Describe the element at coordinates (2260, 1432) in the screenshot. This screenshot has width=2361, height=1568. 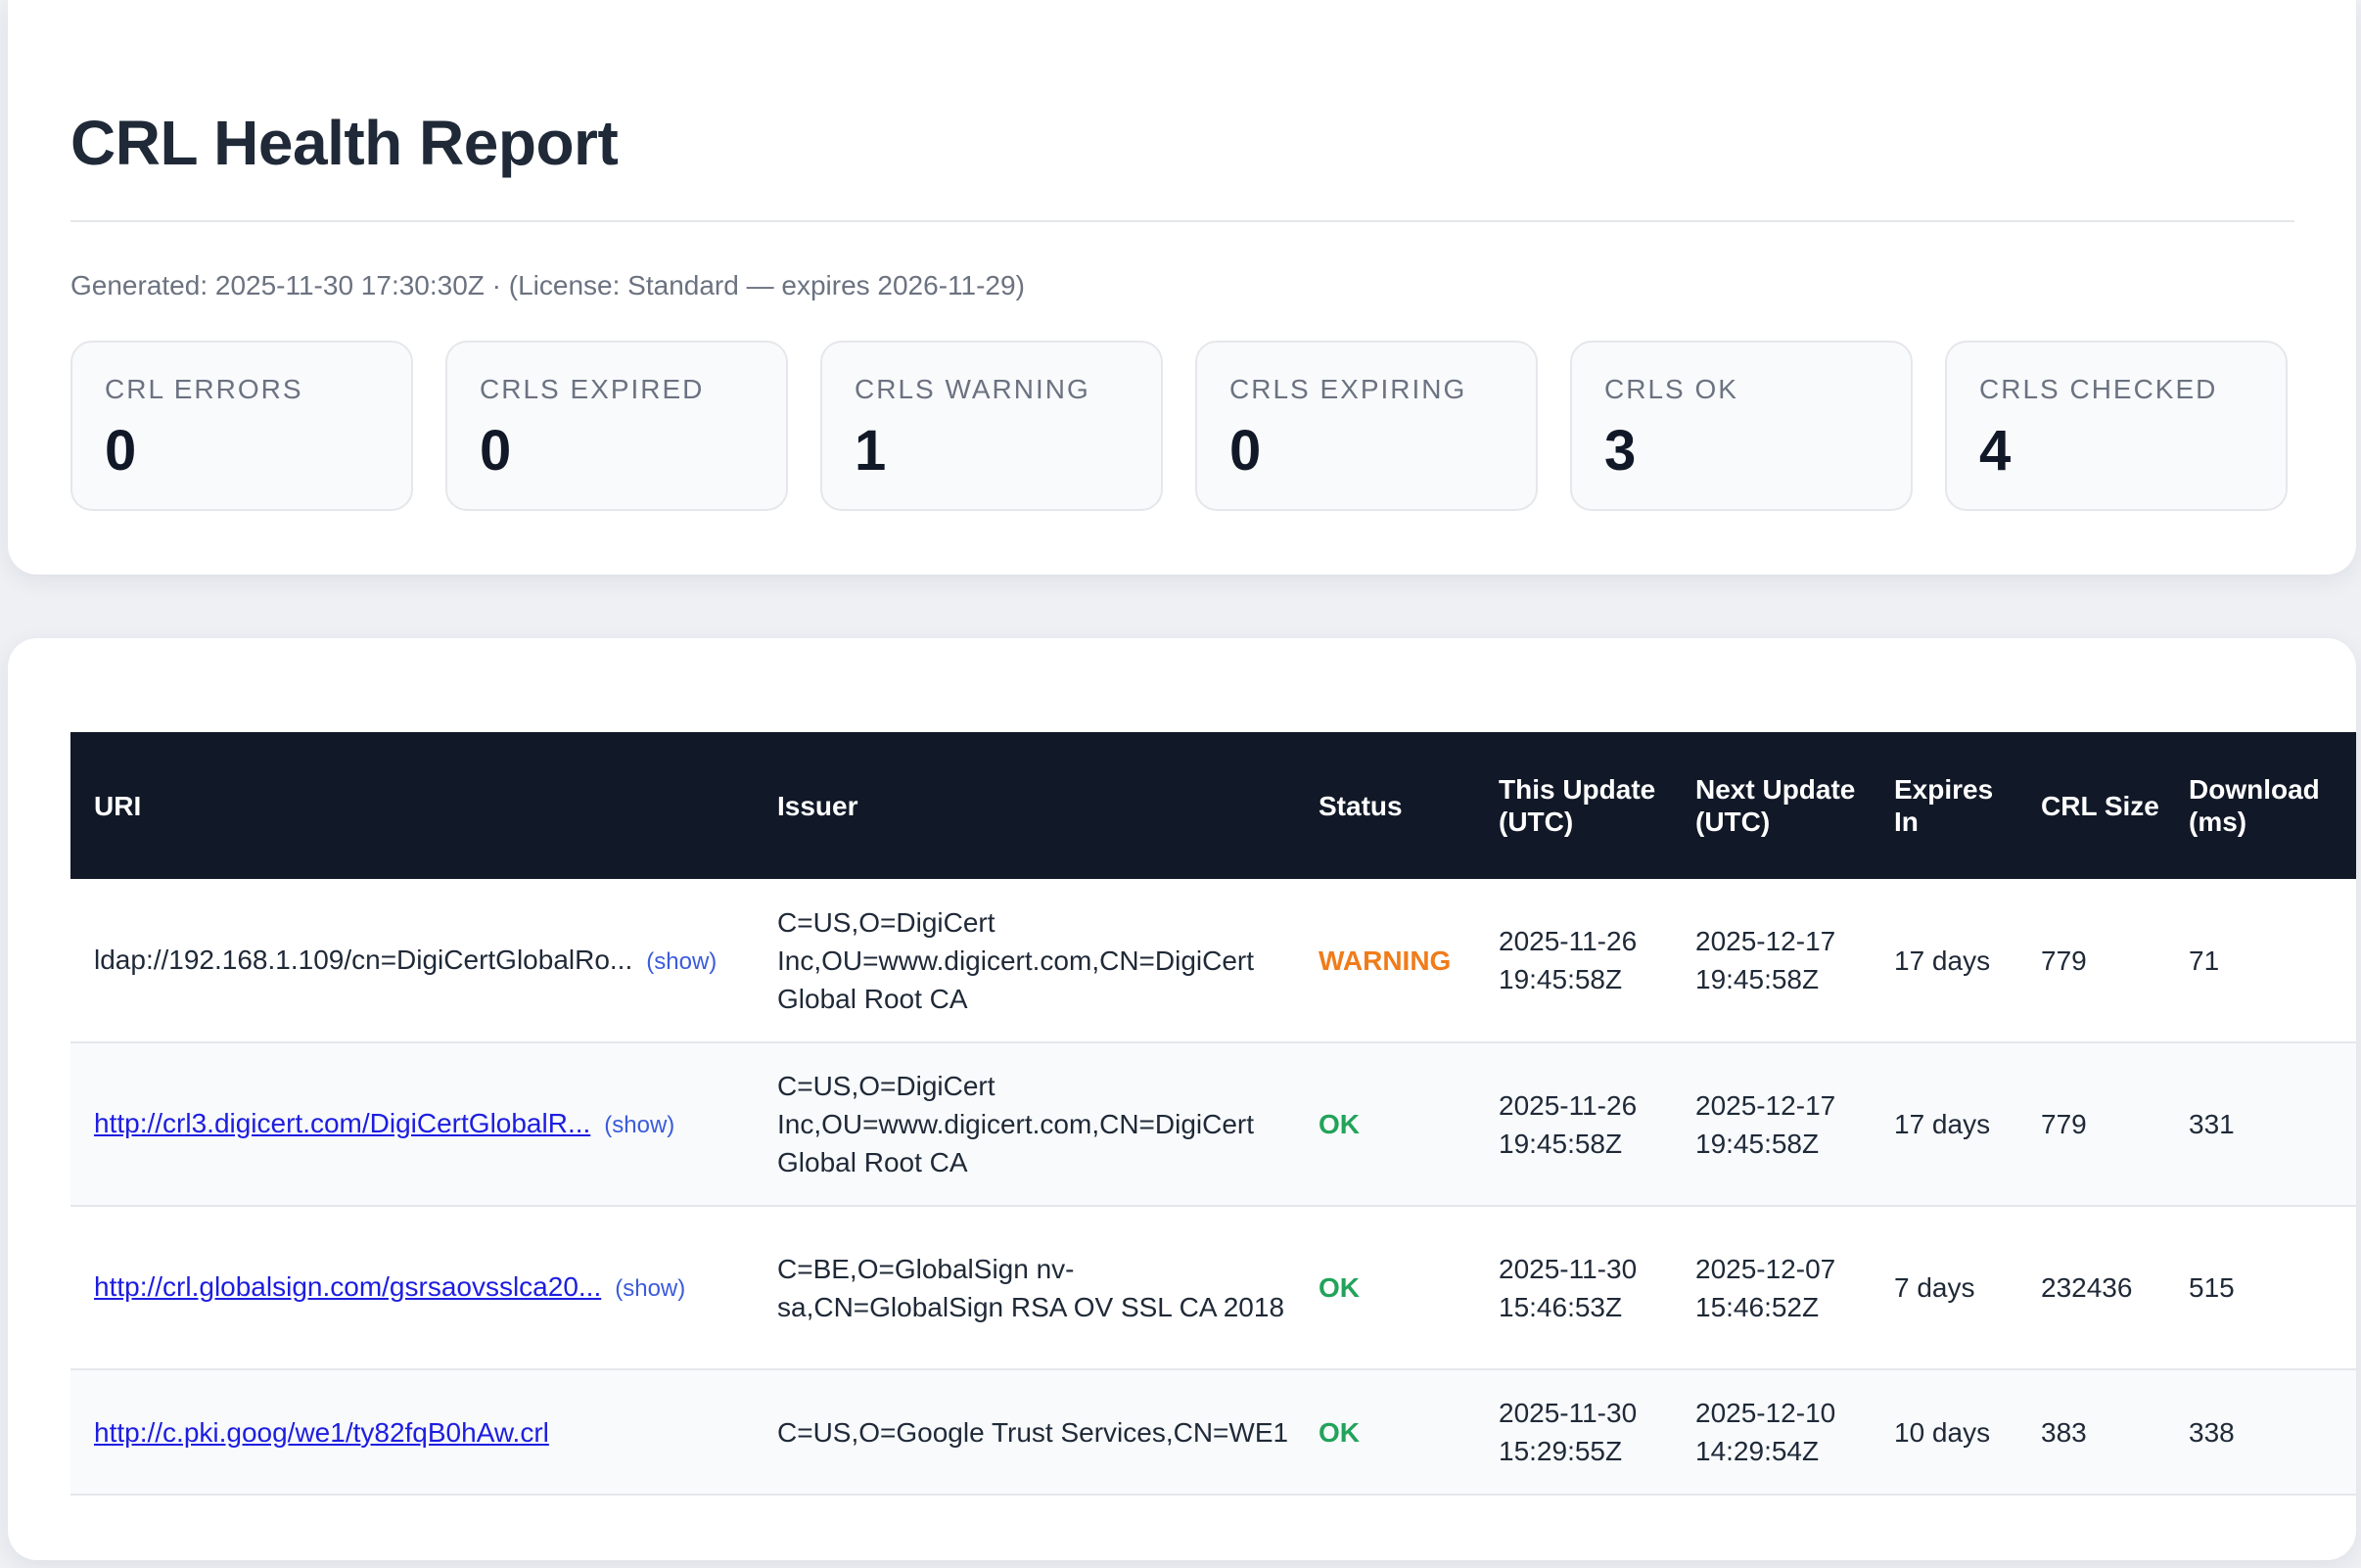
I see `download-cell: 338` at that location.